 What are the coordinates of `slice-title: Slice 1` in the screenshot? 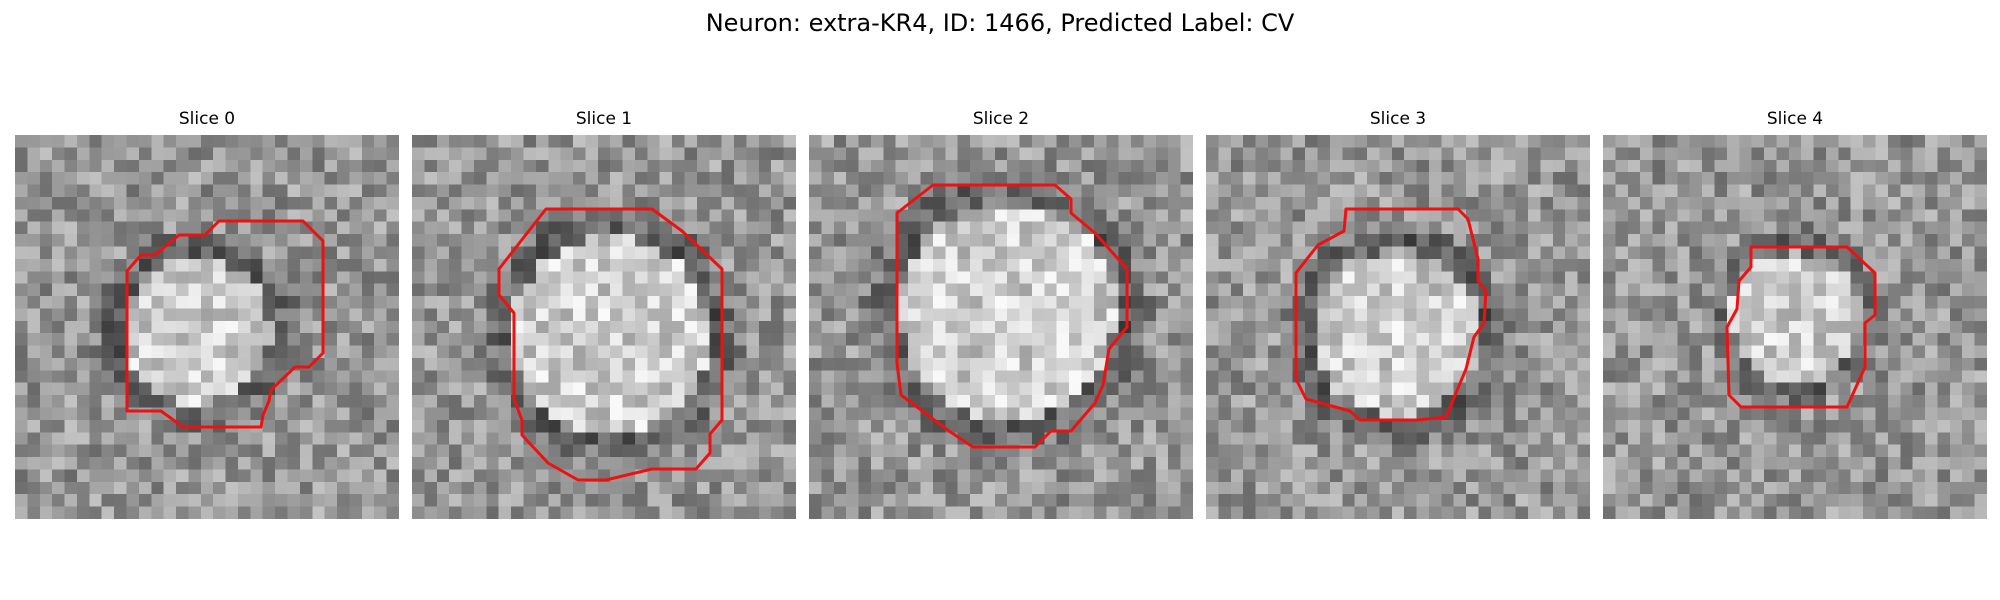 It's located at (604, 119).